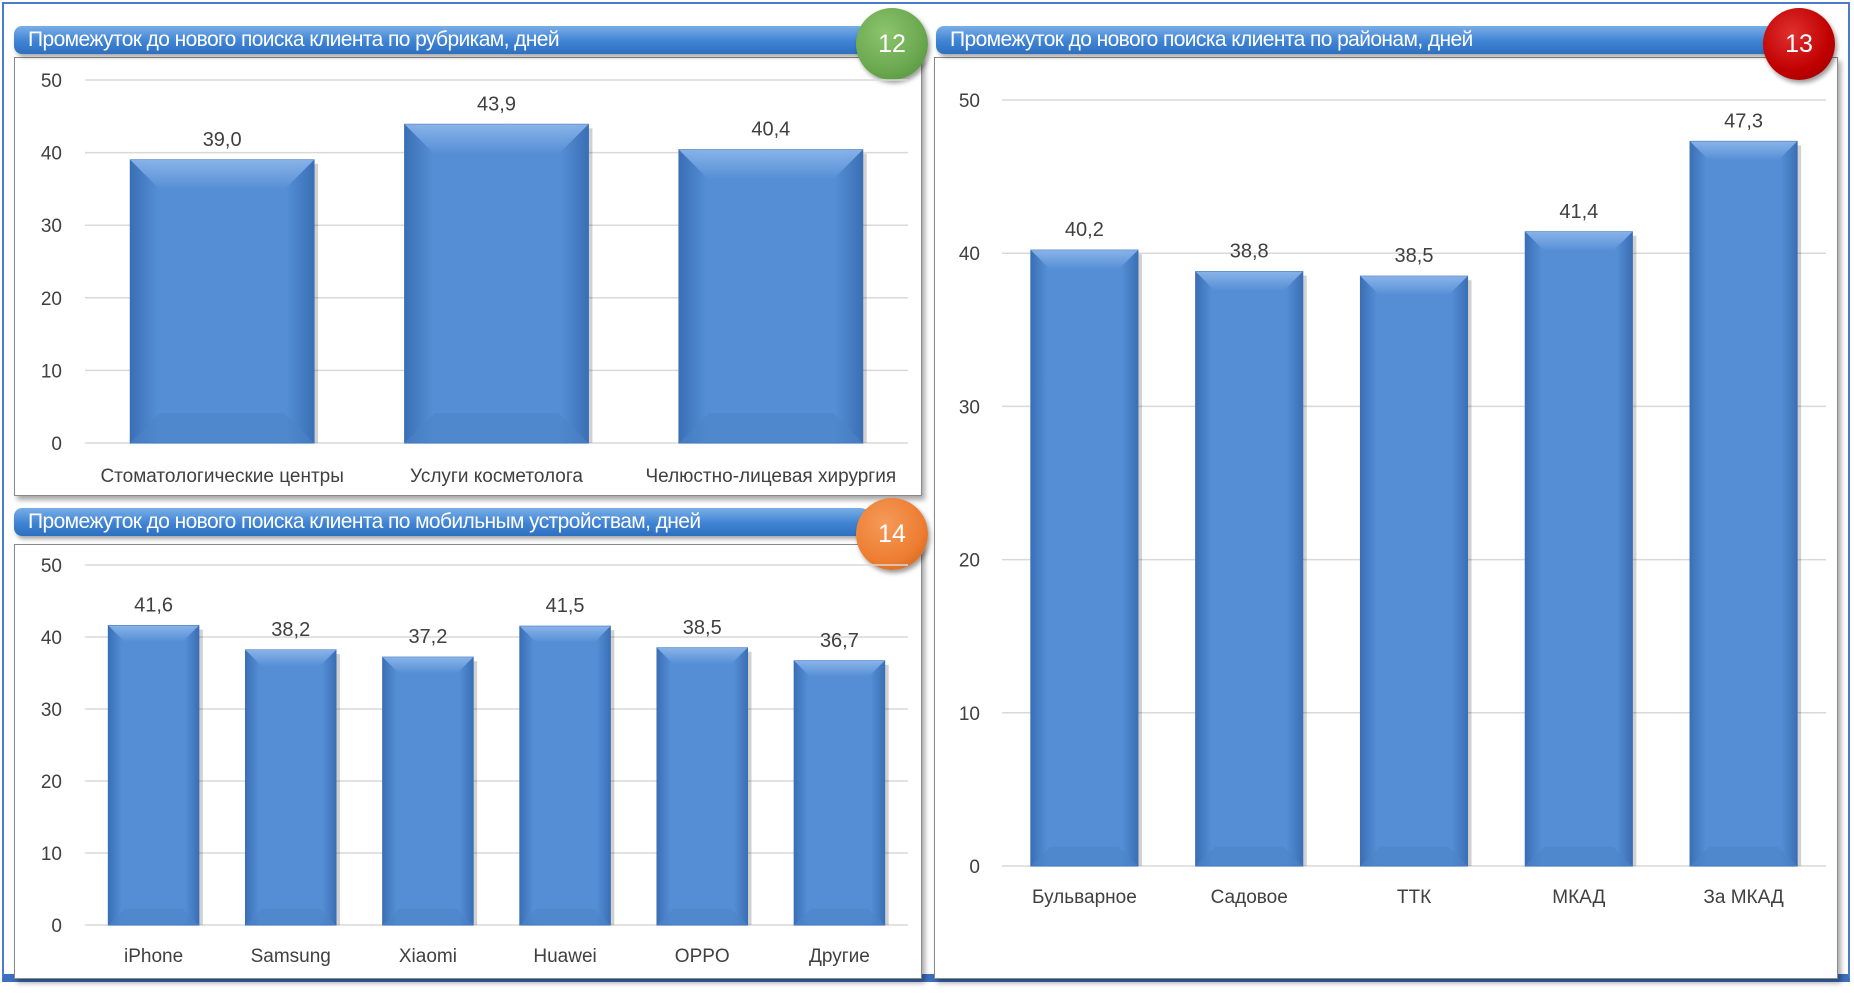  Describe the element at coordinates (1743, 897) in the screenshot. I see `x-category-label: За МКАД` at that location.